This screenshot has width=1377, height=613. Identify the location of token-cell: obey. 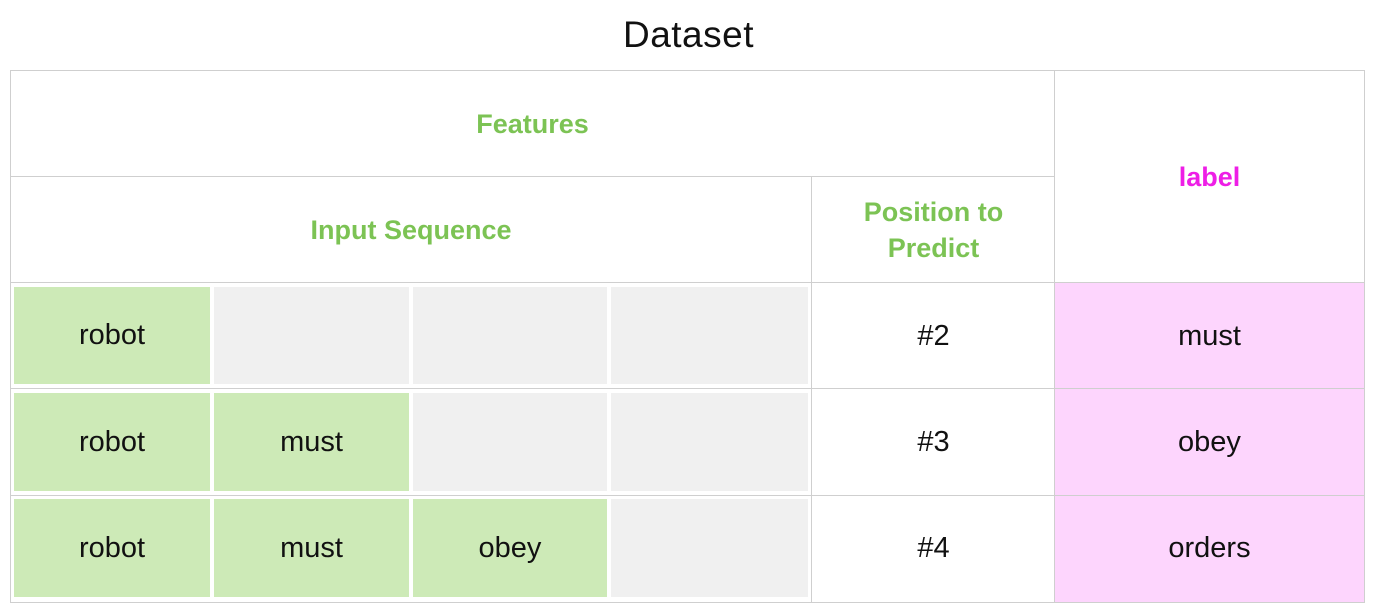
(510, 548).